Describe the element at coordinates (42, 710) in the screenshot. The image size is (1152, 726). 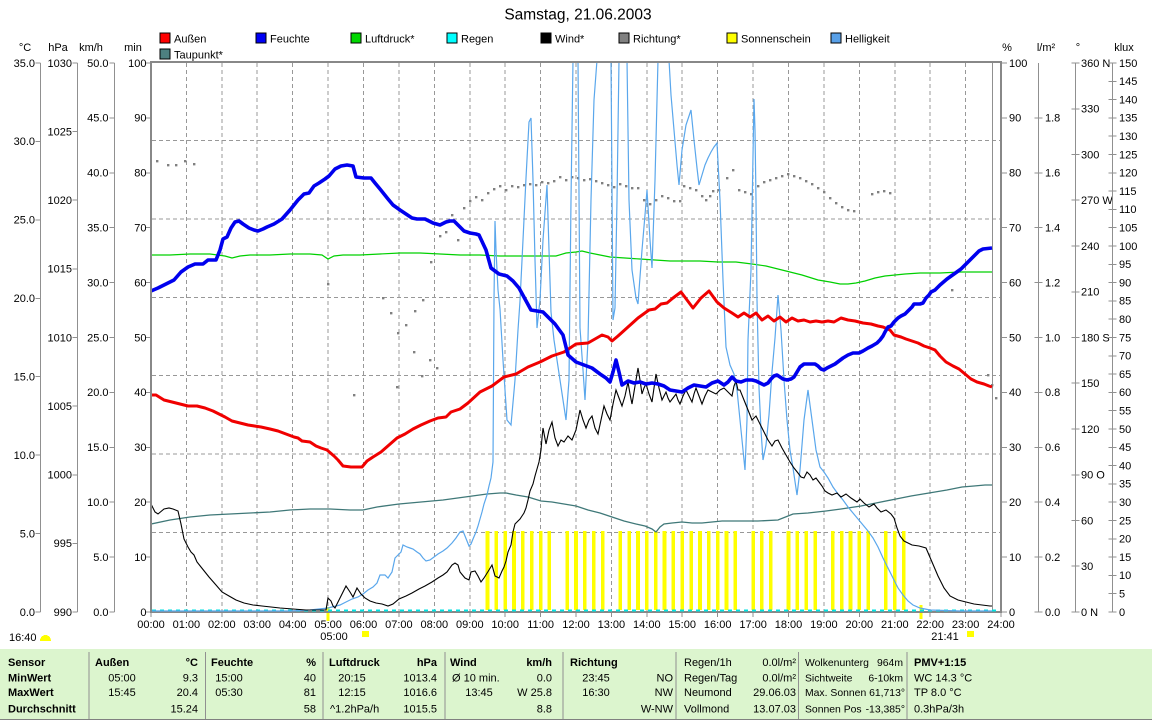
I see `svg-text: Durchschnitt` at that location.